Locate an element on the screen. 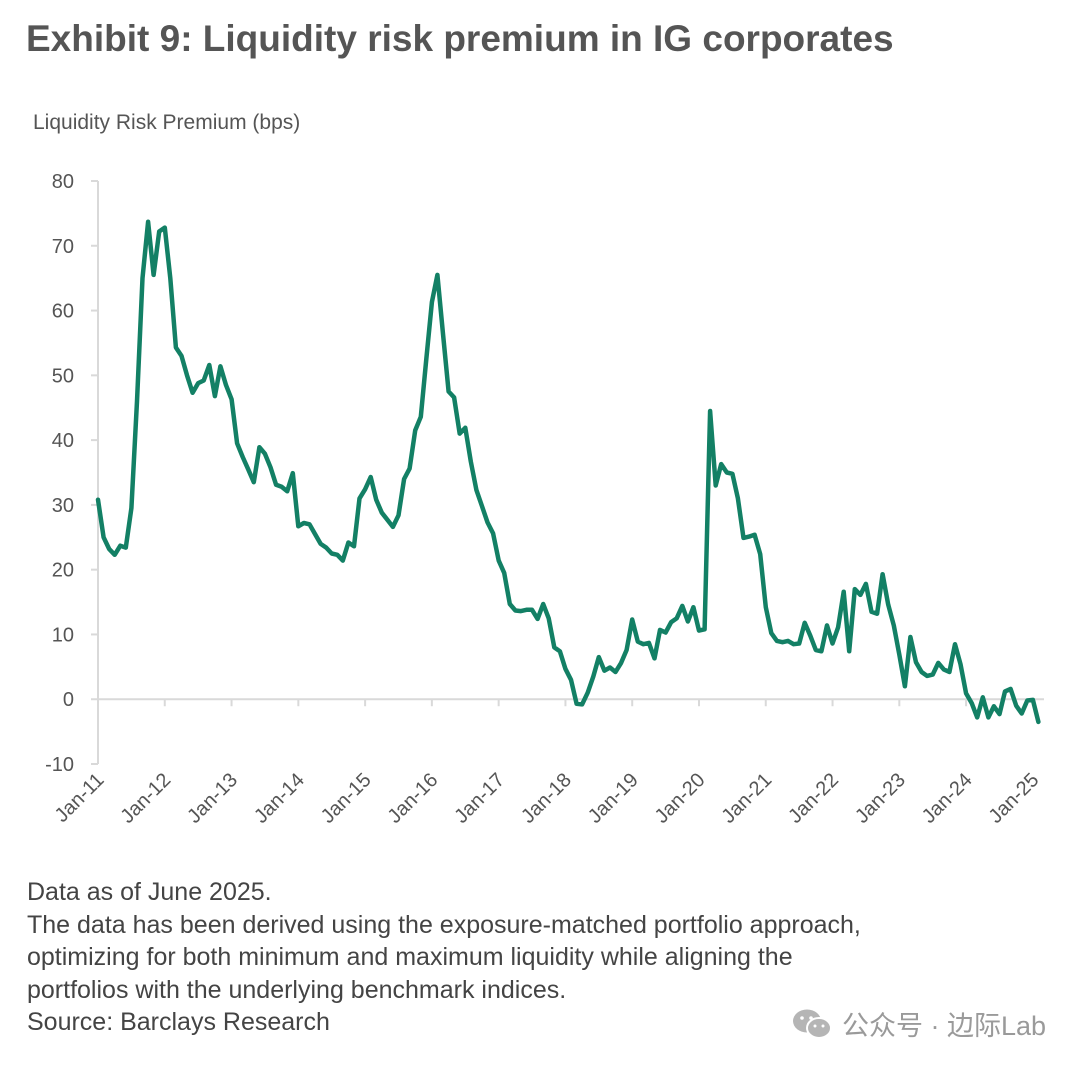  y-tick-label: -10 is located at coordinates (59, 765).